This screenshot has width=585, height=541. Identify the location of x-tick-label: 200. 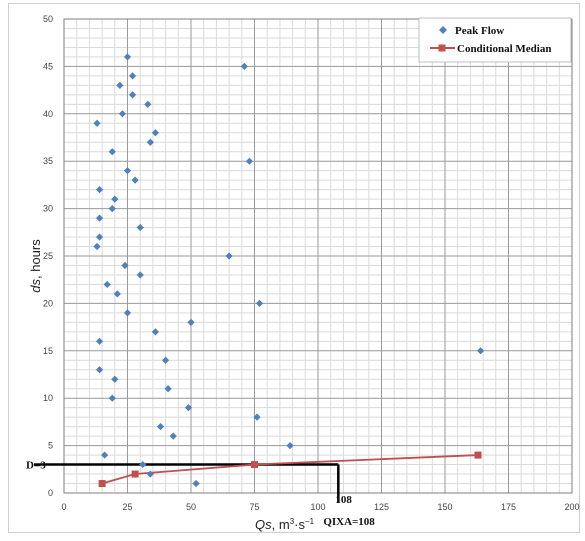
(571, 507).